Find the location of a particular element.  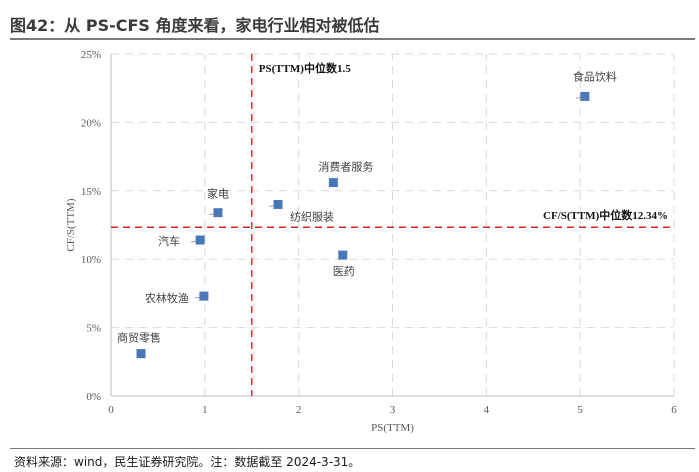

data-point-label: 农林牧渔 is located at coordinates (167, 298).